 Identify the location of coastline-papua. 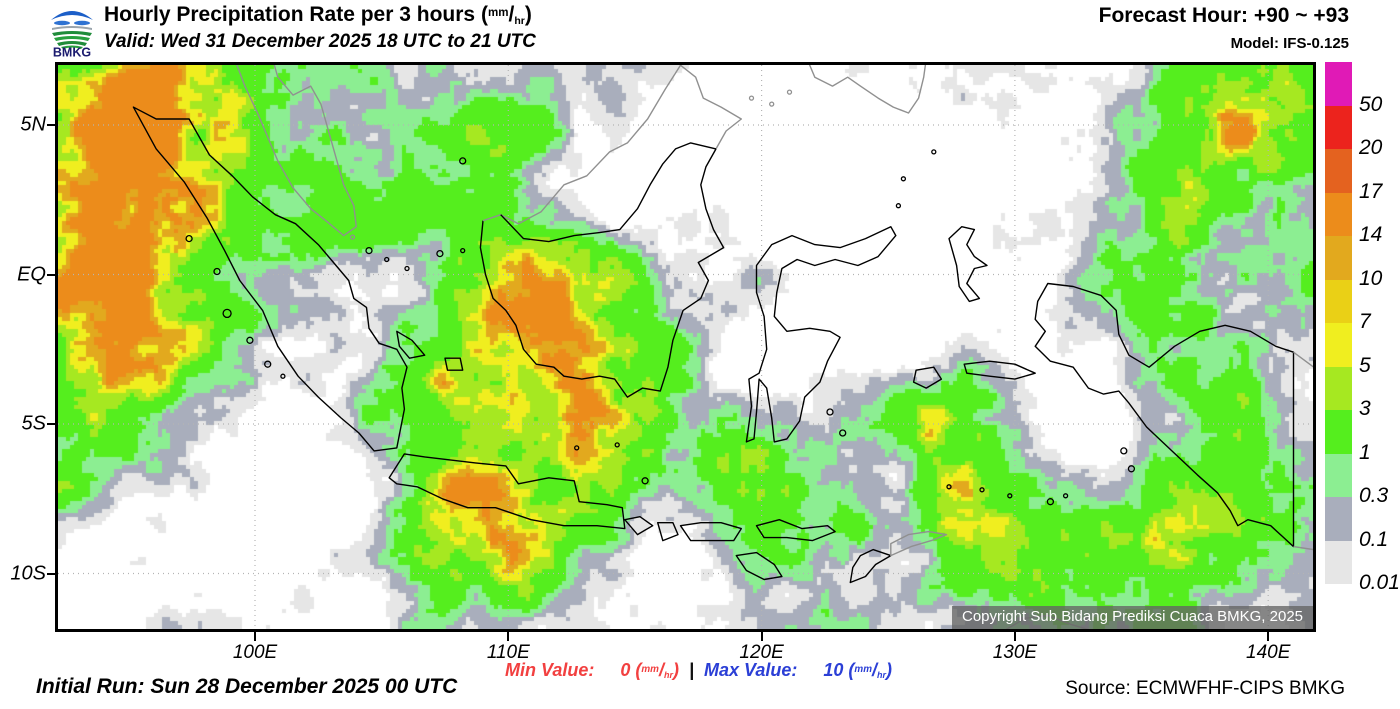
(1164, 415).